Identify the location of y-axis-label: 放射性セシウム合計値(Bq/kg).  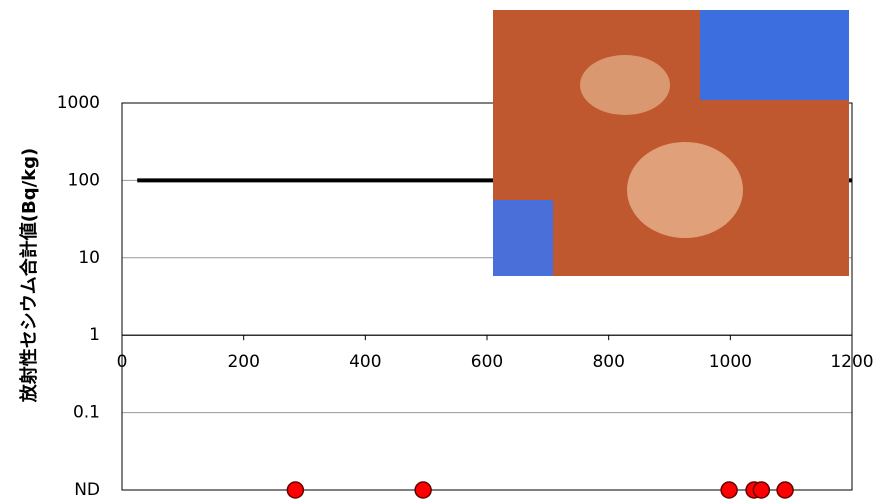
(29, 276).